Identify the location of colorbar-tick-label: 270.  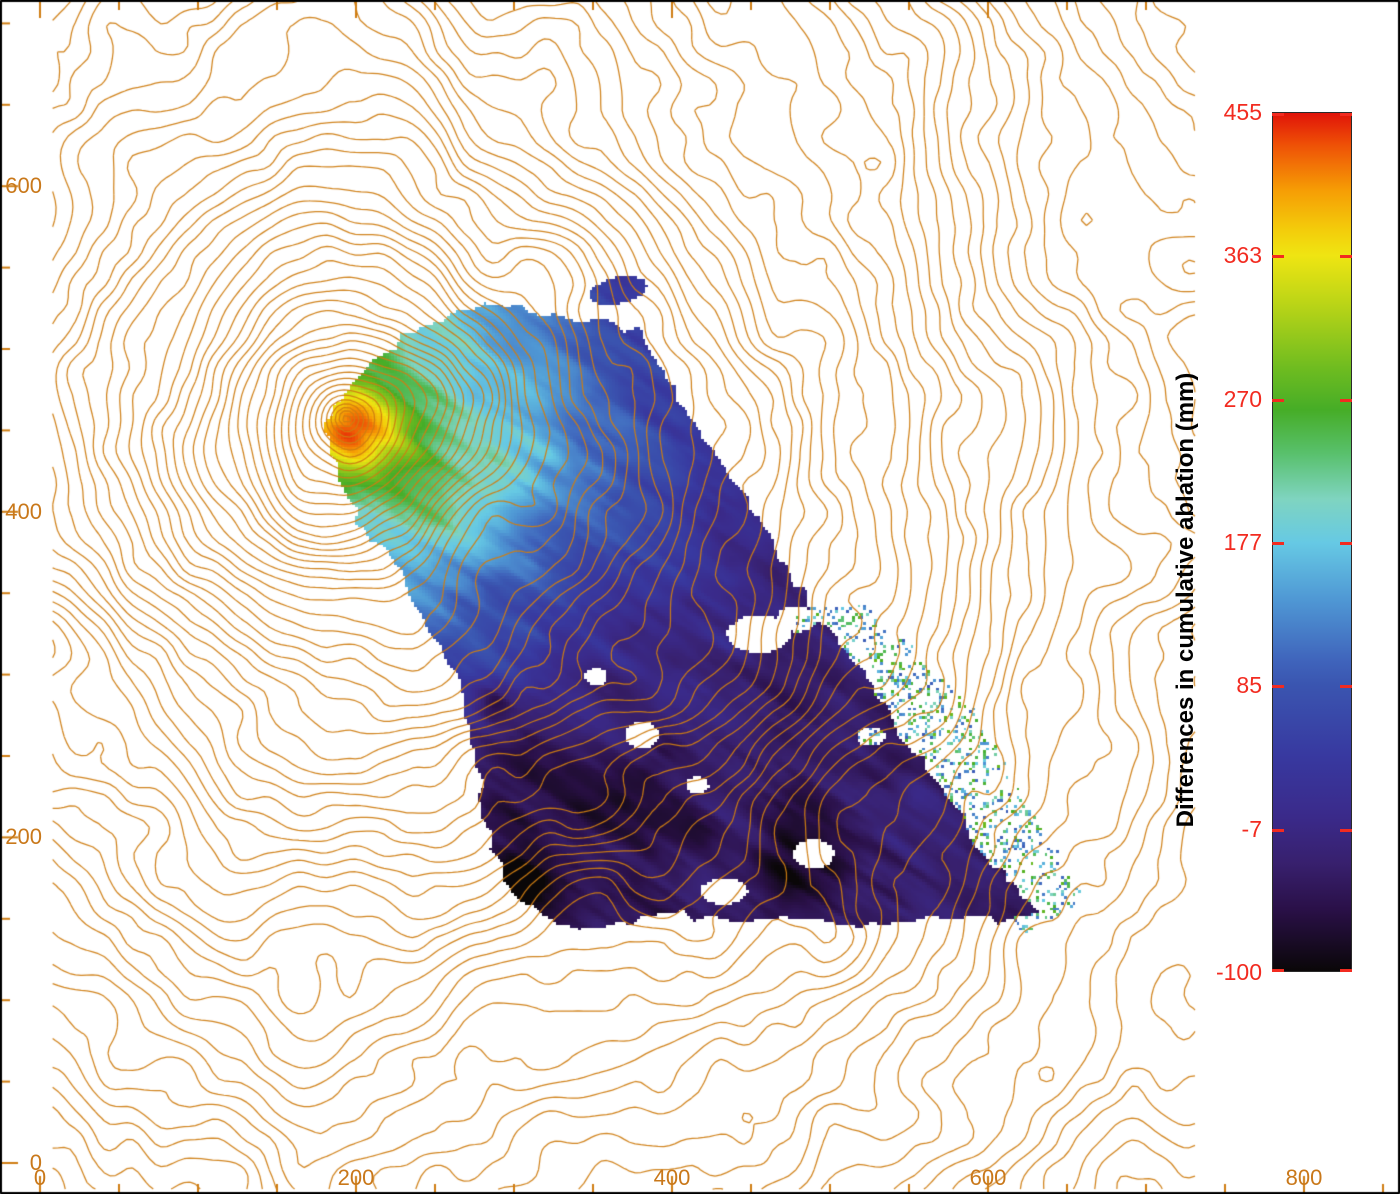
(1242, 398).